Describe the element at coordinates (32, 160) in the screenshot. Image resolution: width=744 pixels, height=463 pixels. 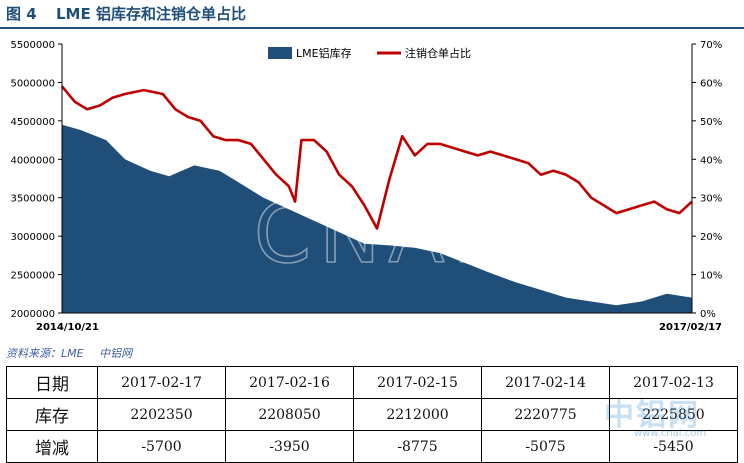
I see `y-left-tick-label: 4000000` at that location.